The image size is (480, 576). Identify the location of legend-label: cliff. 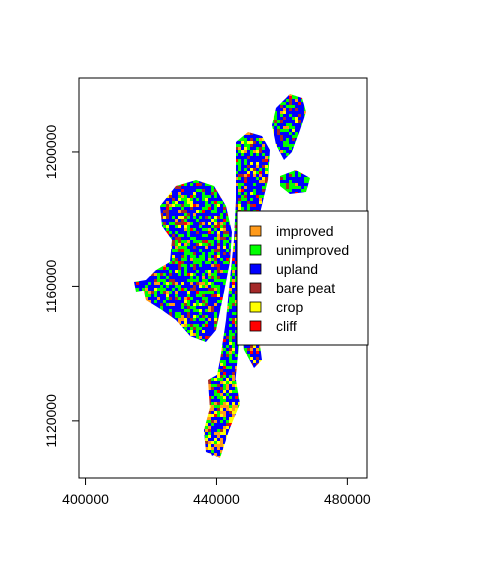
(286, 326).